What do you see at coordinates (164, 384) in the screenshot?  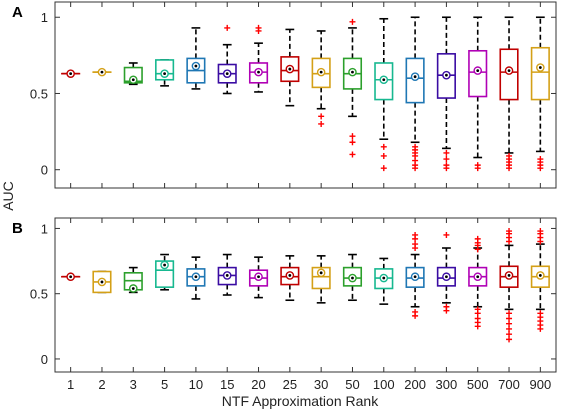 I see `x-tick-label: 5` at bounding box center [164, 384].